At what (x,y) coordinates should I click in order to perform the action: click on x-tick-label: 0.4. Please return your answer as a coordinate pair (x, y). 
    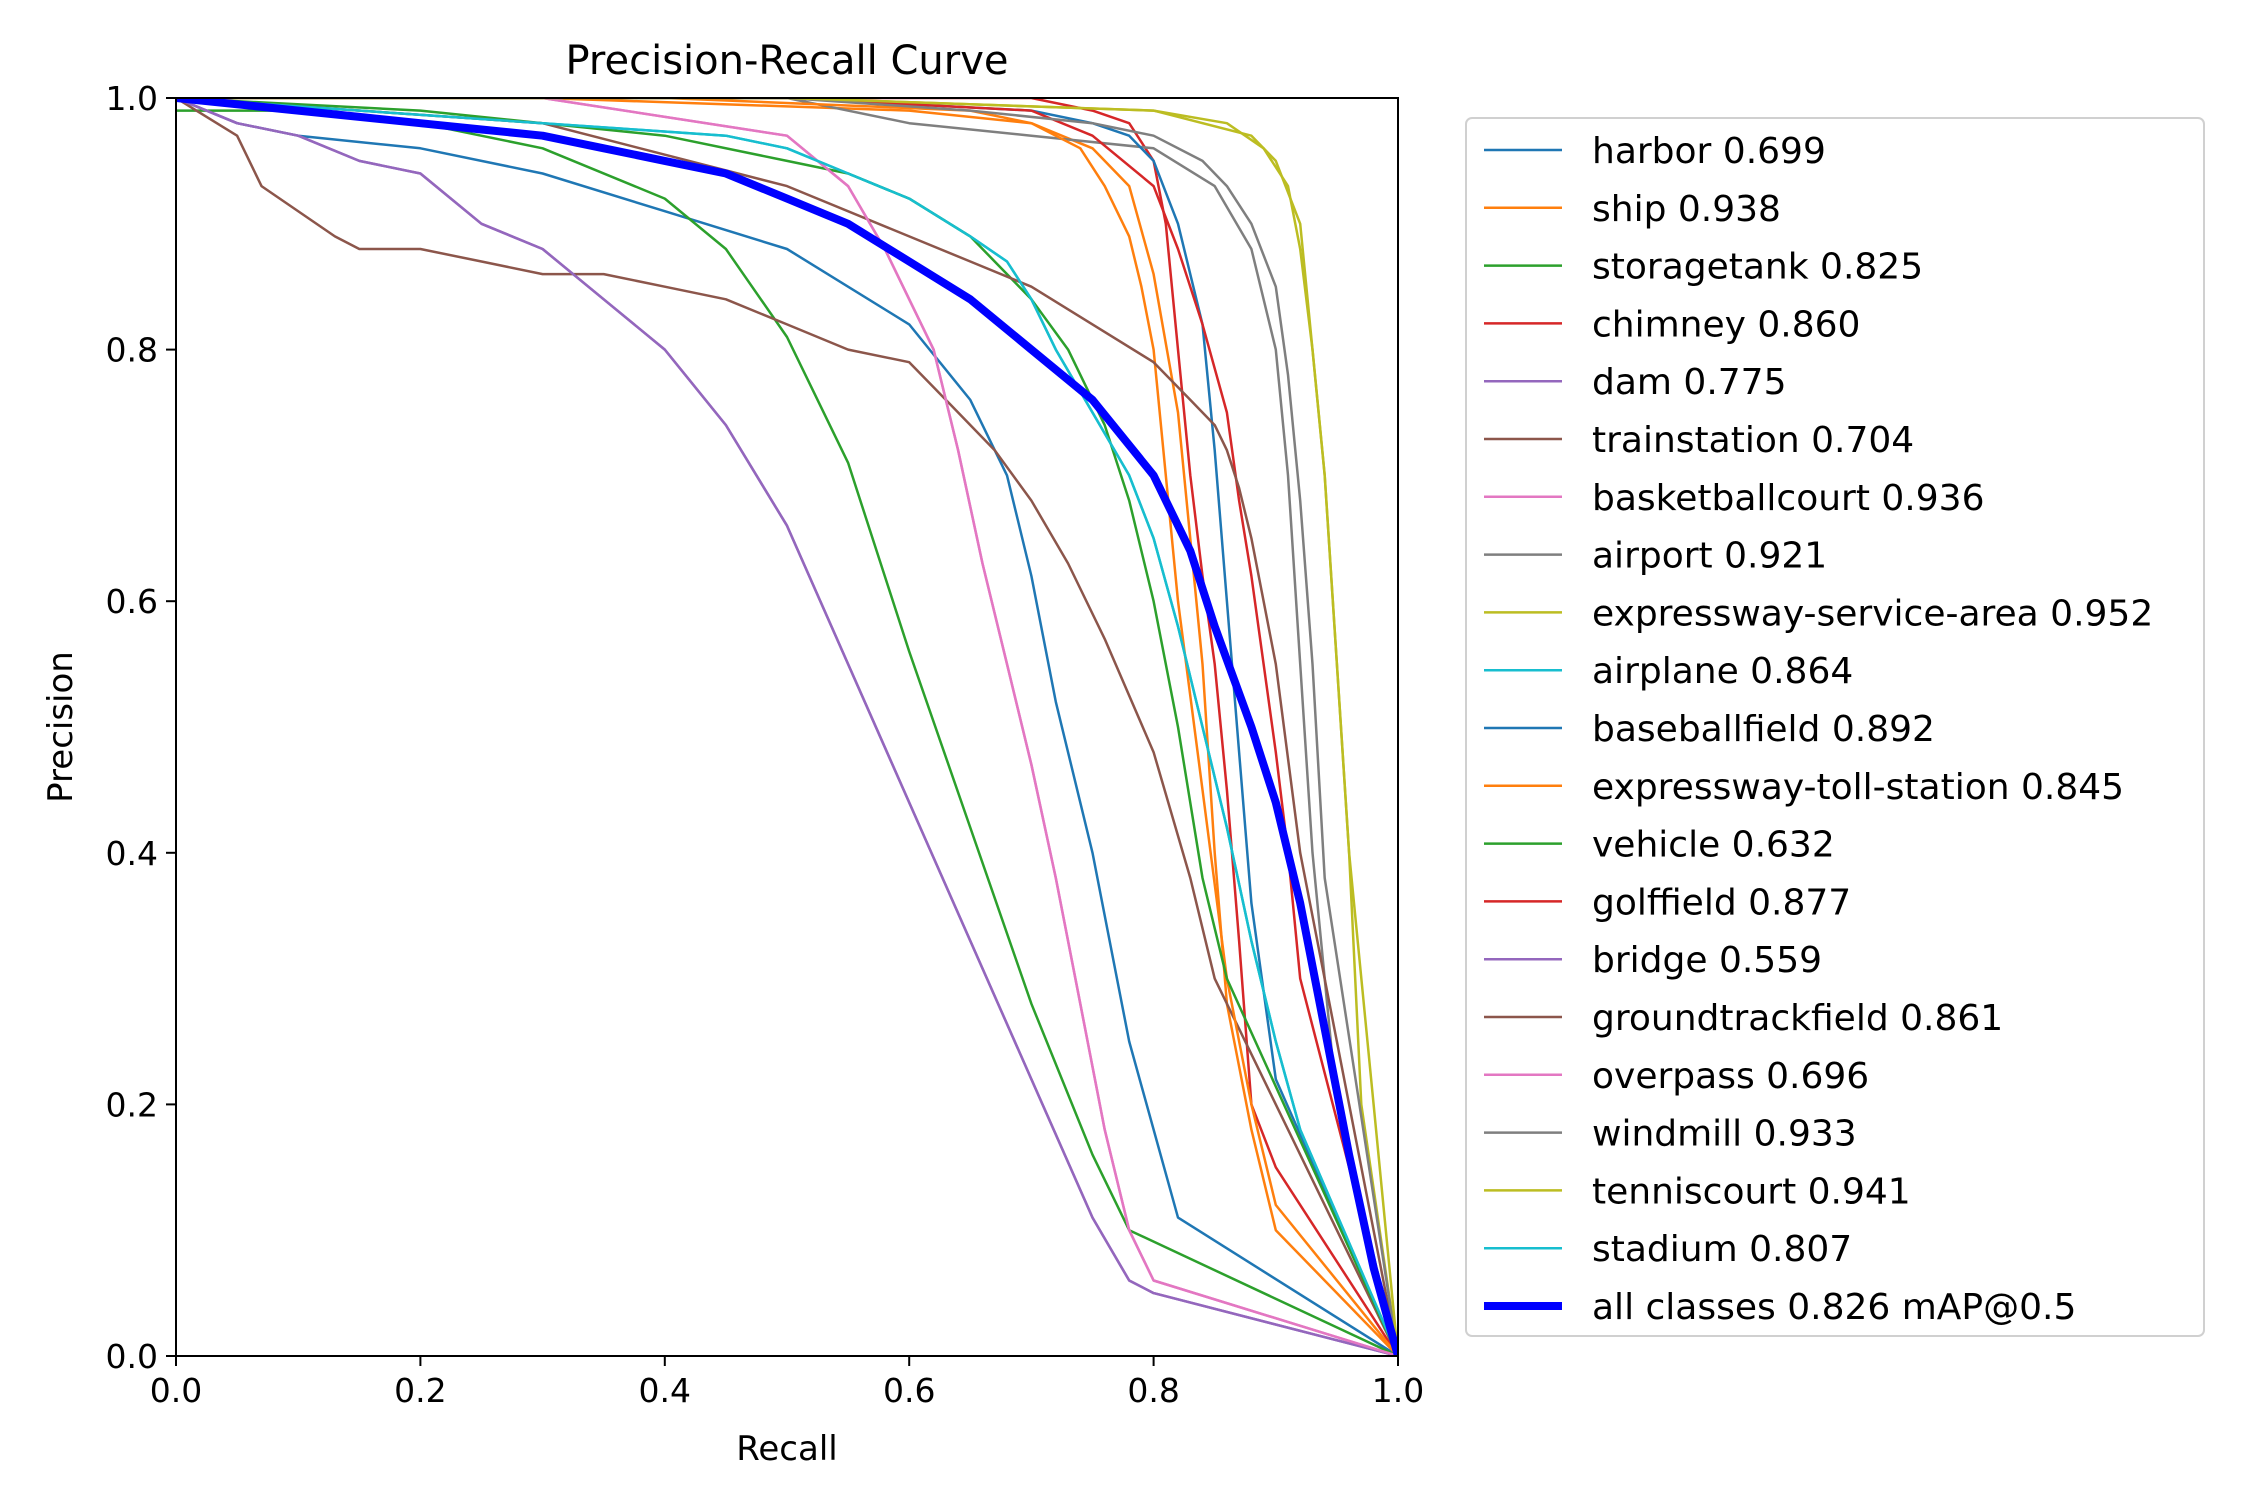
    Looking at the image, I should click on (665, 1390).